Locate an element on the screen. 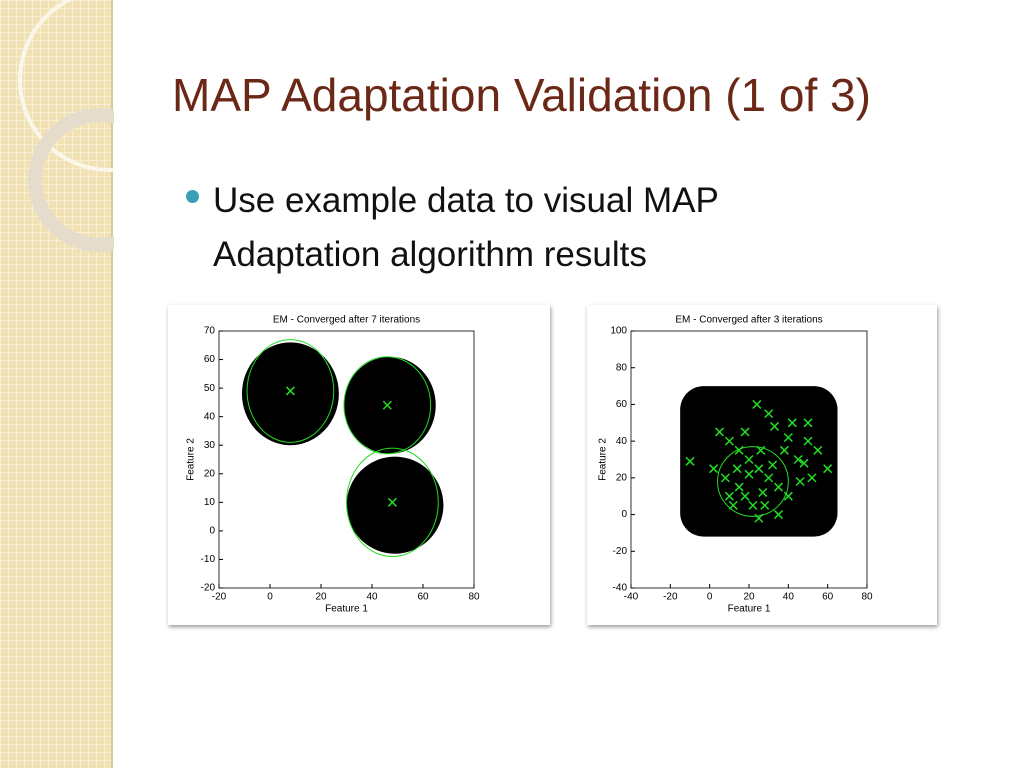 The height and width of the screenshot is (768, 1024). axes-frame is located at coordinates (346, 459).